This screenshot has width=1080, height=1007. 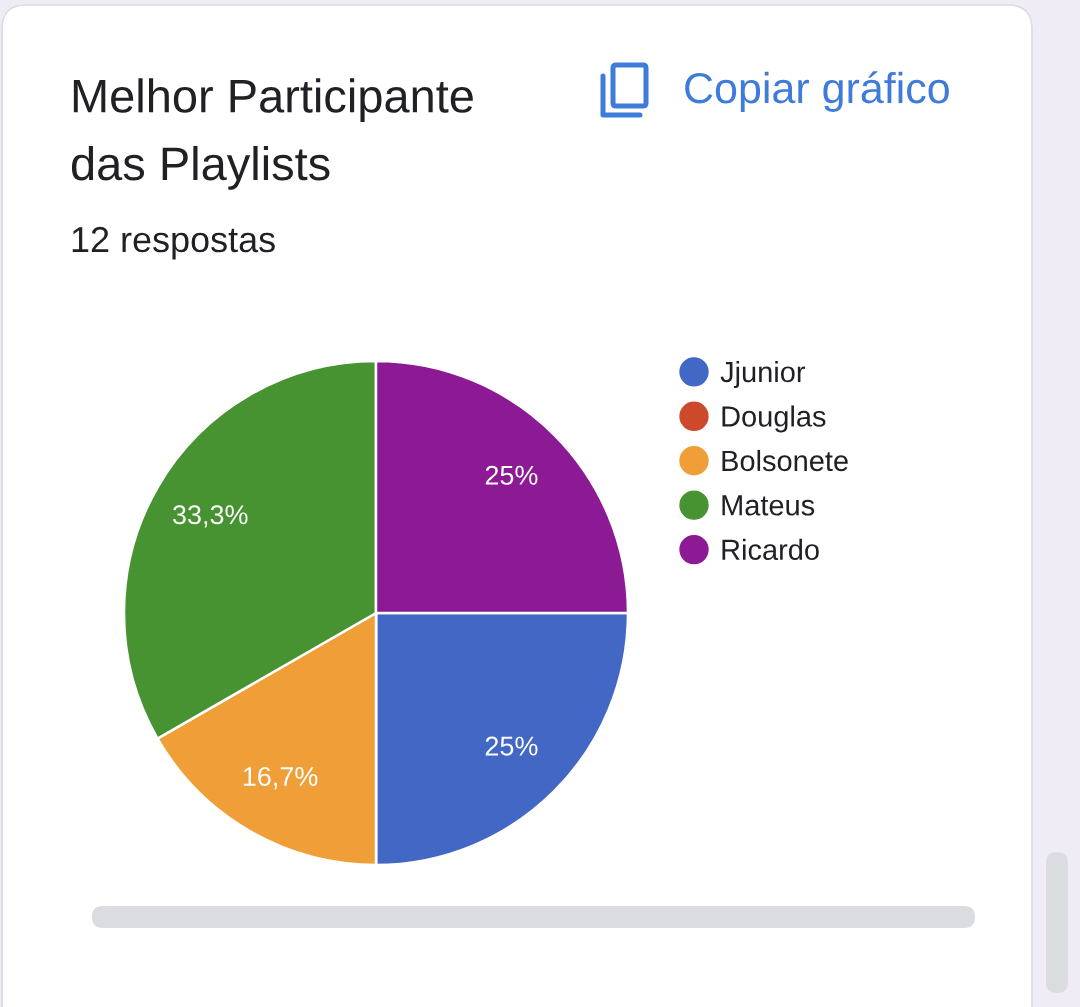 What do you see at coordinates (280, 778) in the screenshot?
I see `data-label: 16,7%` at bounding box center [280, 778].